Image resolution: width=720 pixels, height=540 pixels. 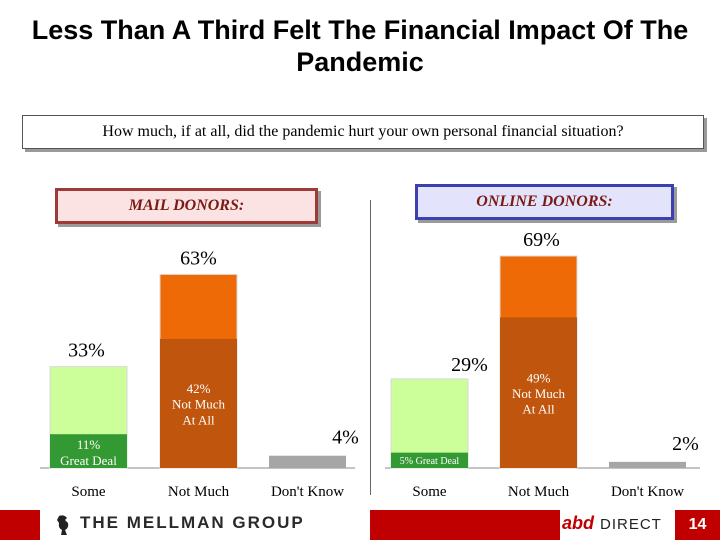 What do you see at coordinates (465, 525) in the screenshot?
I see `footer-accent-right` at bounding box center [465, 525].